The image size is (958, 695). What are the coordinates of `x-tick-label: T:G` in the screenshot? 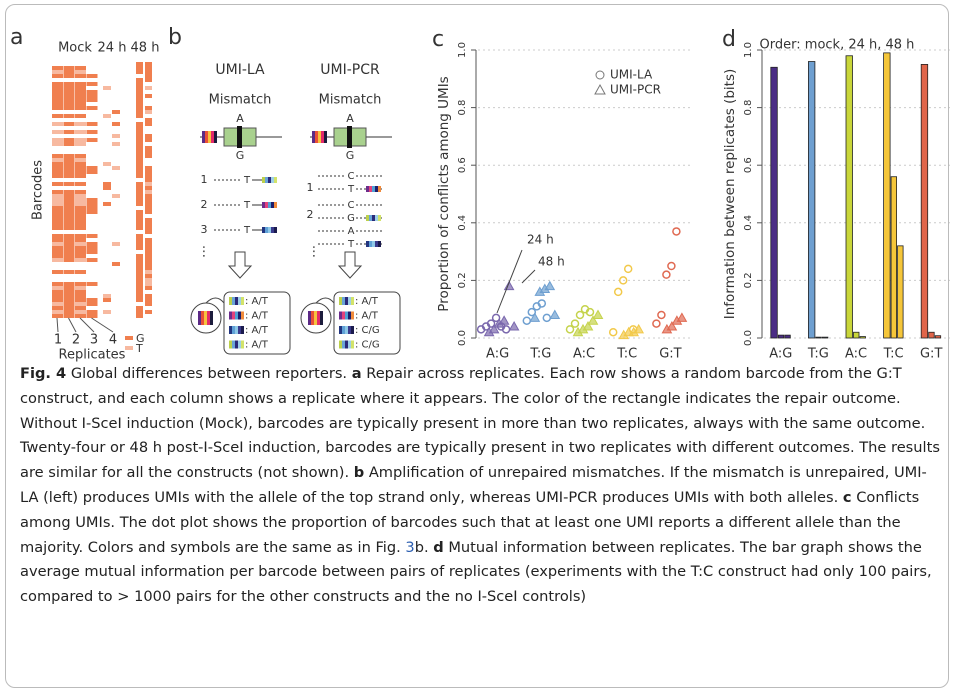 It's located at (540, 354).